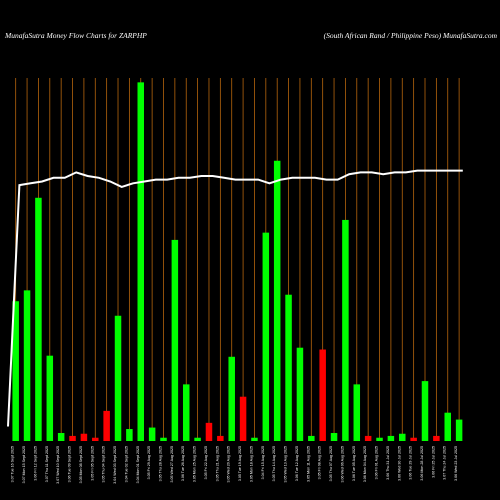 The height and width of the screenshot is (500, 500). I want to click on x-tick-label: 3.05 Mon 08 Sept 2025, so click(81, 464).